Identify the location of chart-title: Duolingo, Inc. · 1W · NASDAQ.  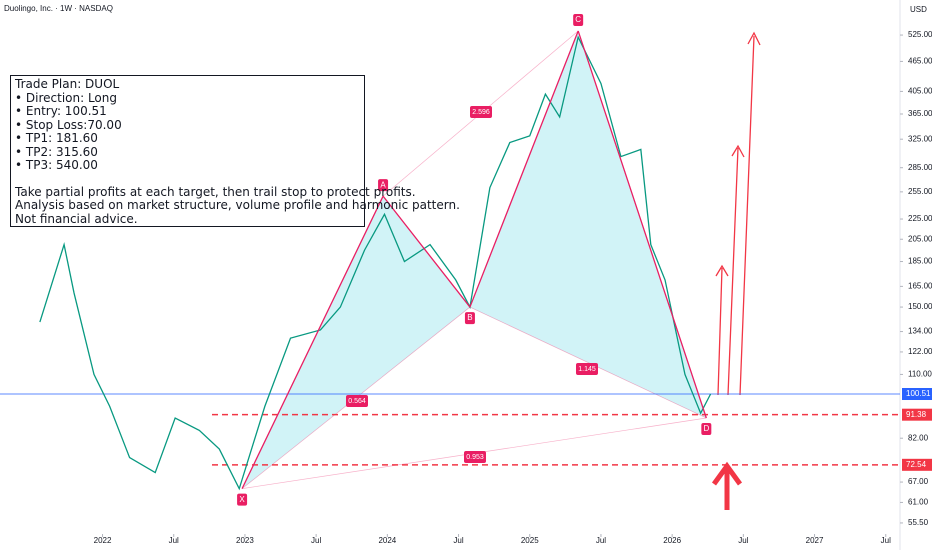
(58, 8).